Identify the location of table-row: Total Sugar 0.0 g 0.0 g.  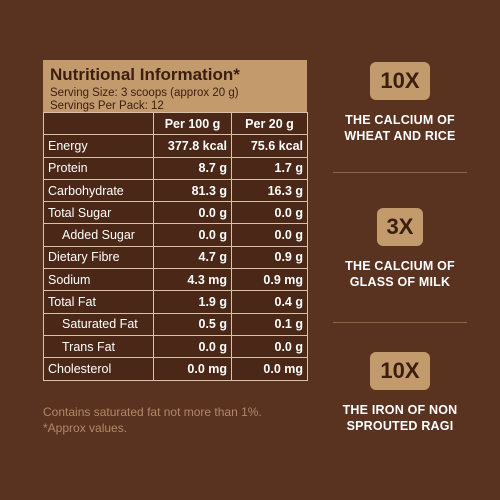
(175, 213).